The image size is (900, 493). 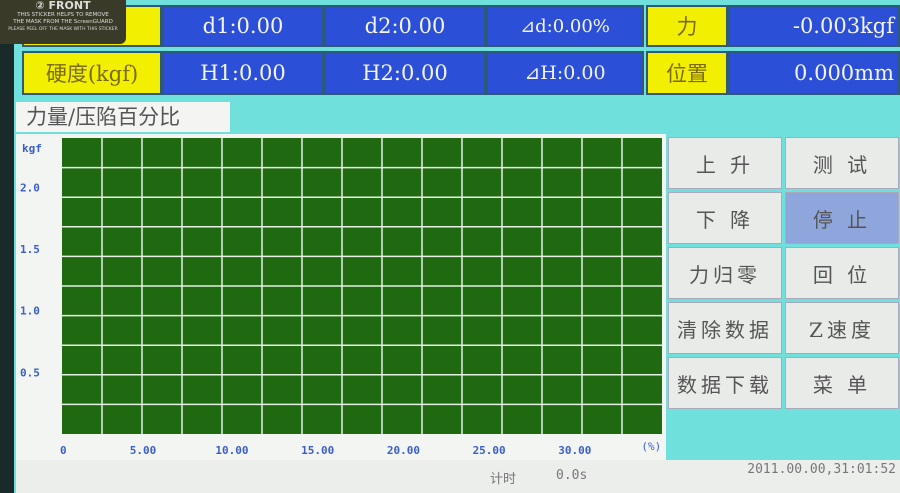 What do you see at coordinates (842, 163) in the screenshot?
I see `button-1: 测 试` at bounding box center [842, 163].